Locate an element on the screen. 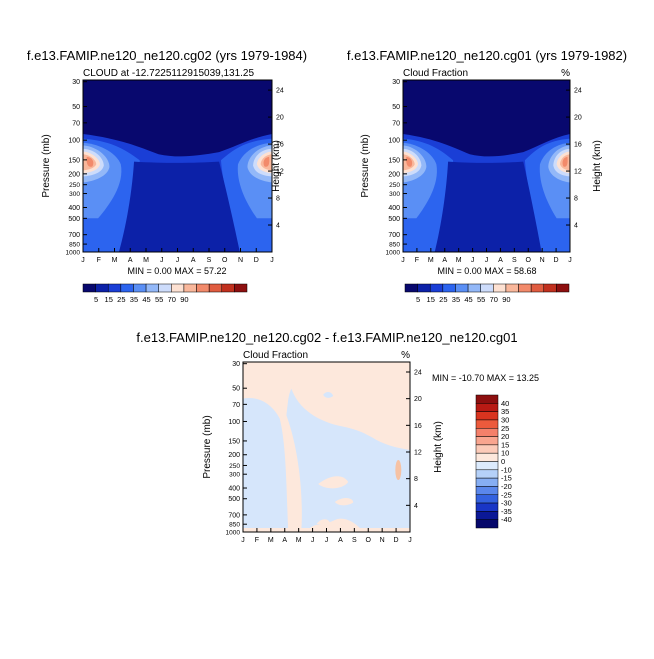 This screenshot has width=654, height=659. panel2-contour-field is located at coordinates (486, 166).